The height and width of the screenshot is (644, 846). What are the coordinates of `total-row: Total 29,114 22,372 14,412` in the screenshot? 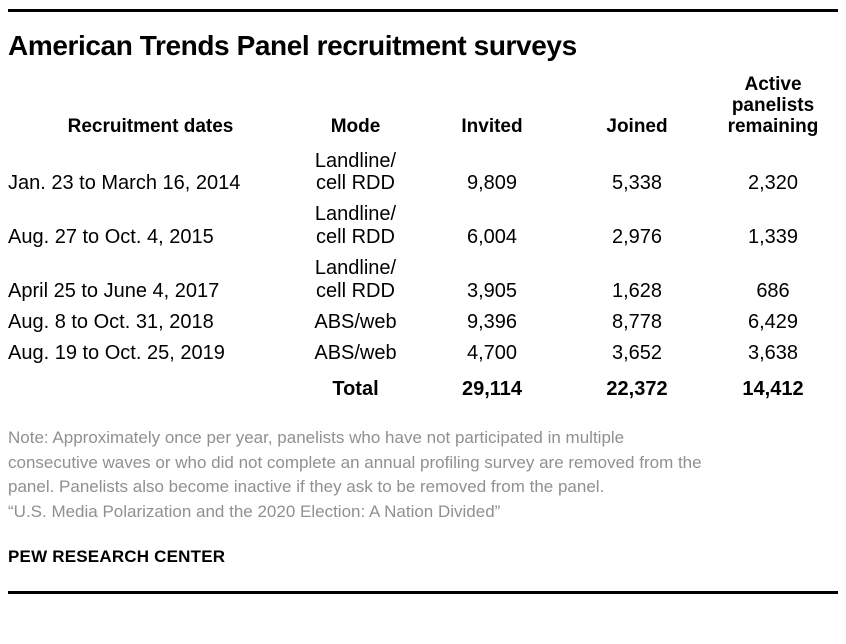 It's located at (423, 382).